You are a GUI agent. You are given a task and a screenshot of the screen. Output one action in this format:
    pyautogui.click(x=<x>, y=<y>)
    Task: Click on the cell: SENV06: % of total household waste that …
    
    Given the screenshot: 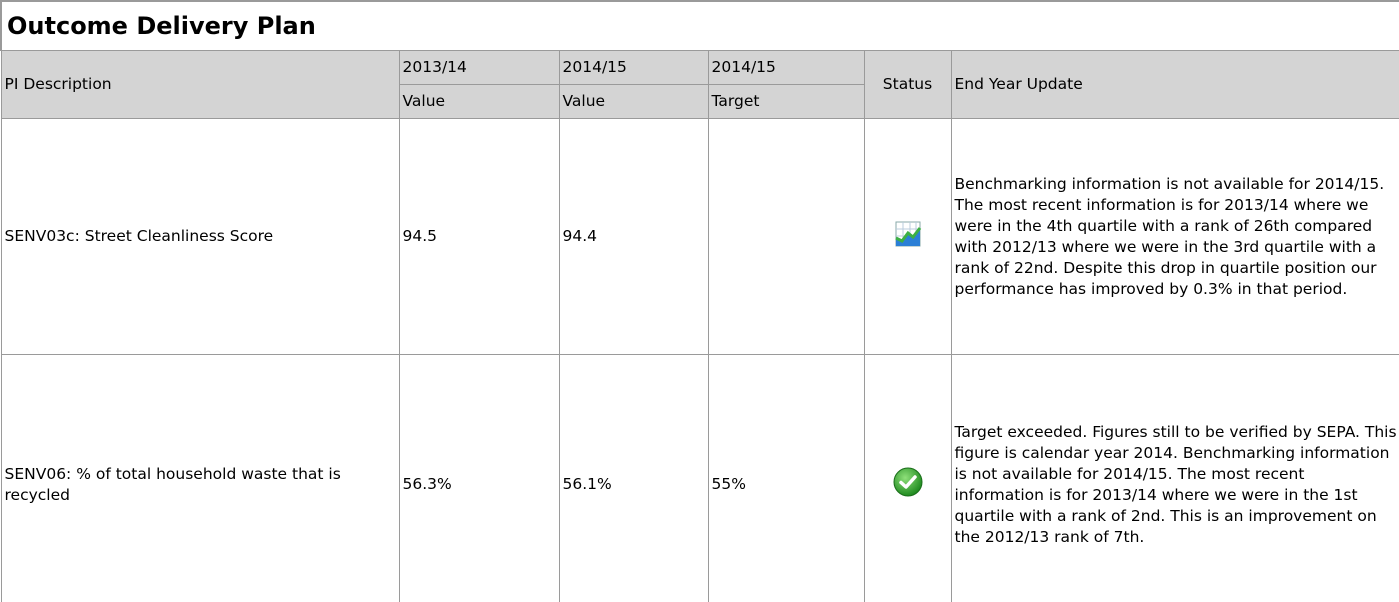 What is the action you would take?
    pyautogui.click(x=200, y=478)
    